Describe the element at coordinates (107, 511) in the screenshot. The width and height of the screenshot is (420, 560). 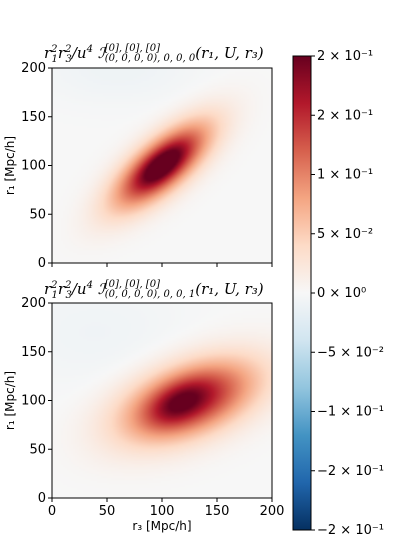
I see `x-tick-label: 50` at that location.